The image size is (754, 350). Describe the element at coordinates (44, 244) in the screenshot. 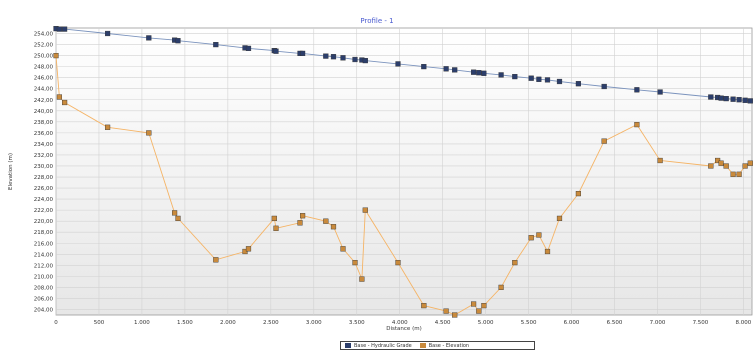

I see `y-tick-label: 216,00` at that location.